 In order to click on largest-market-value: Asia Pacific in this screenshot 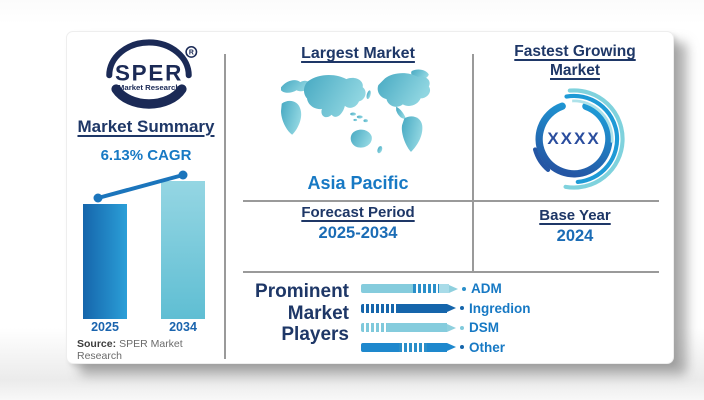, I will do `click(358, 183)`.